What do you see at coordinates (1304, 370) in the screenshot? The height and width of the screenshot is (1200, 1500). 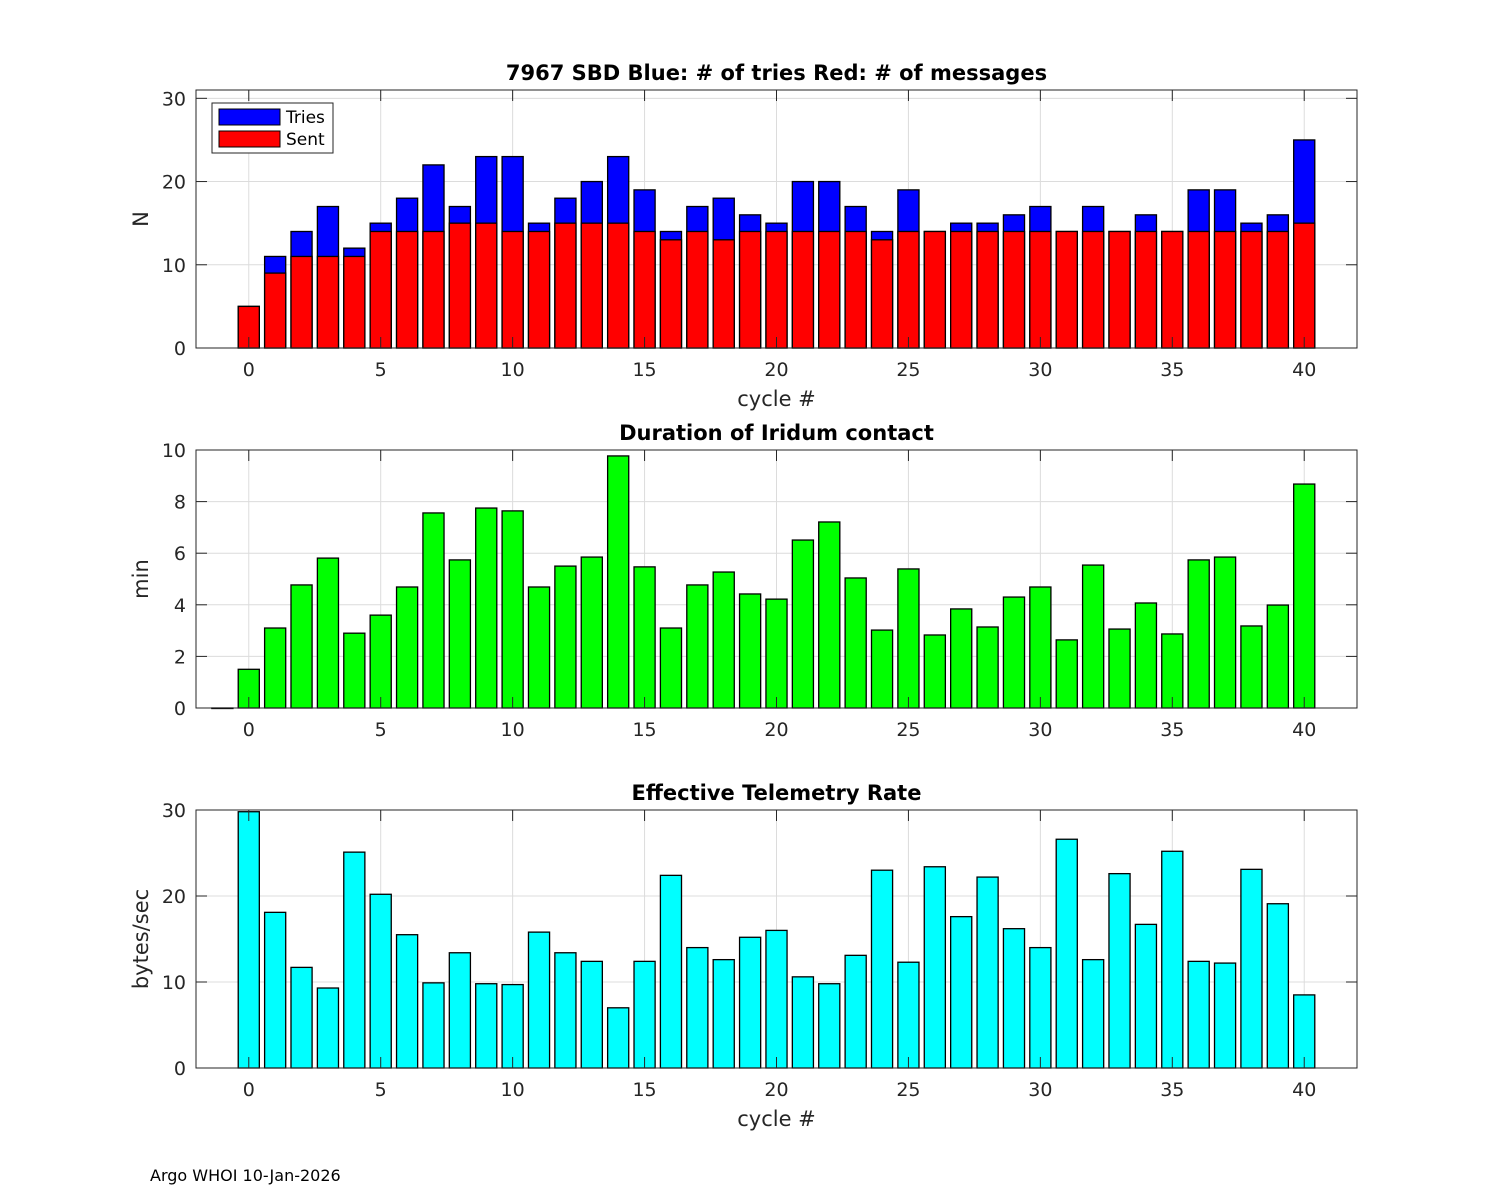 I see `x-tick-label: 40` at bounding box center [1304, 370].